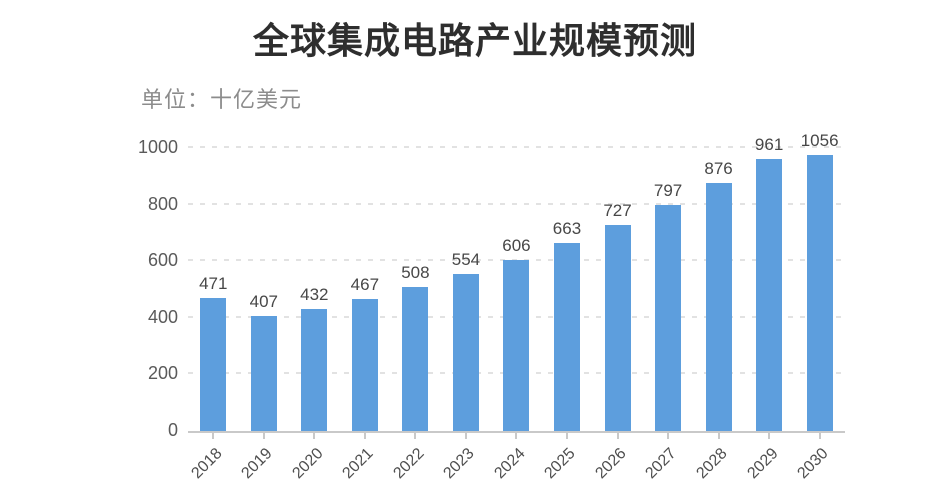 This screenshot has width=950, height=500. I want to click on y-axis-labels: 0 200 400 600 800 1000, so click(89, 285).